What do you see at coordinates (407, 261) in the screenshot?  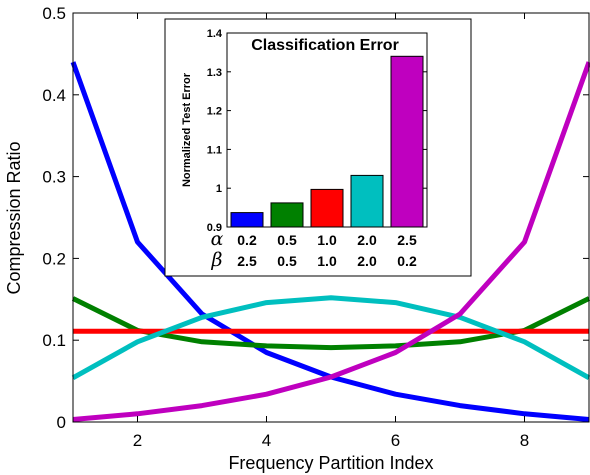 I see `beta-value: 0.2` at bounding box center [407, 261].